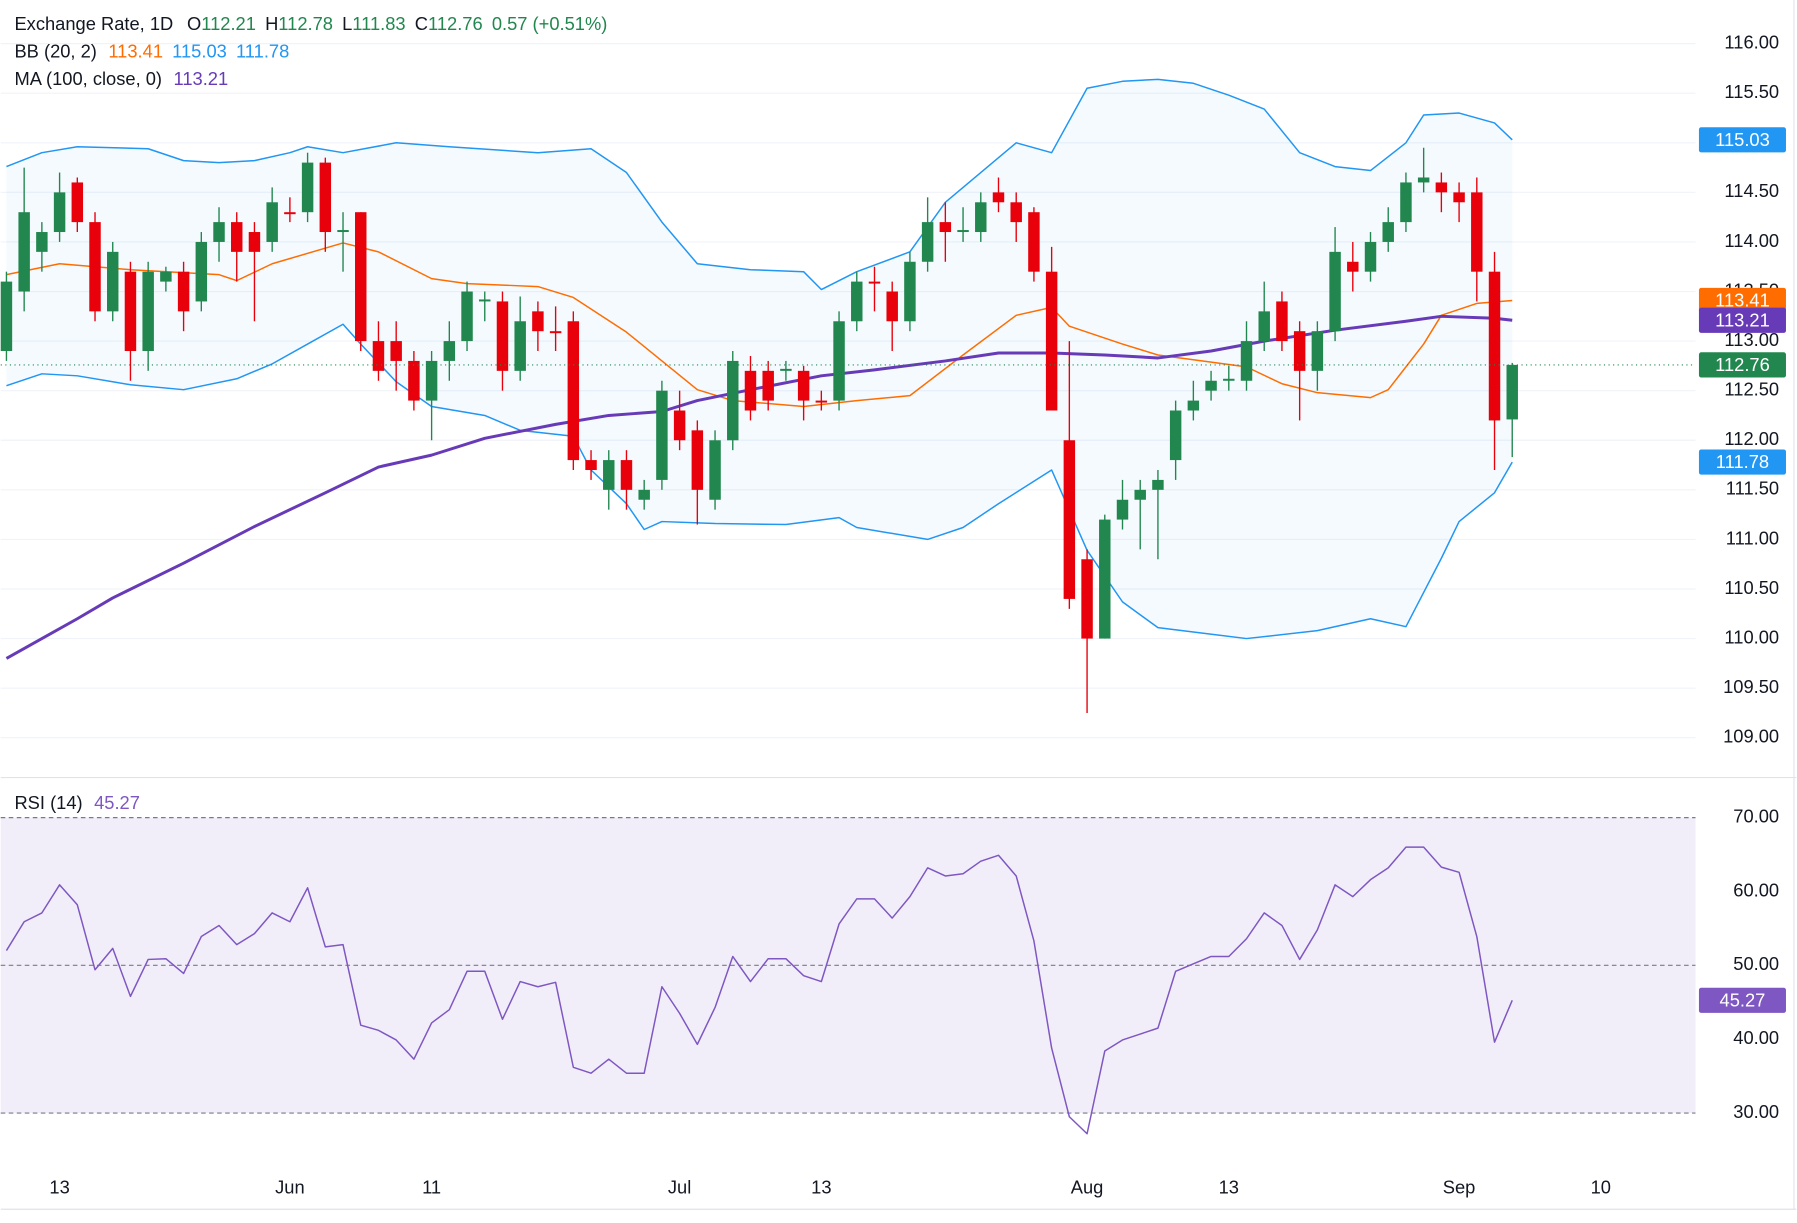  I want to click on legend-row: RSI (14) 45.27, so click(76, 802).